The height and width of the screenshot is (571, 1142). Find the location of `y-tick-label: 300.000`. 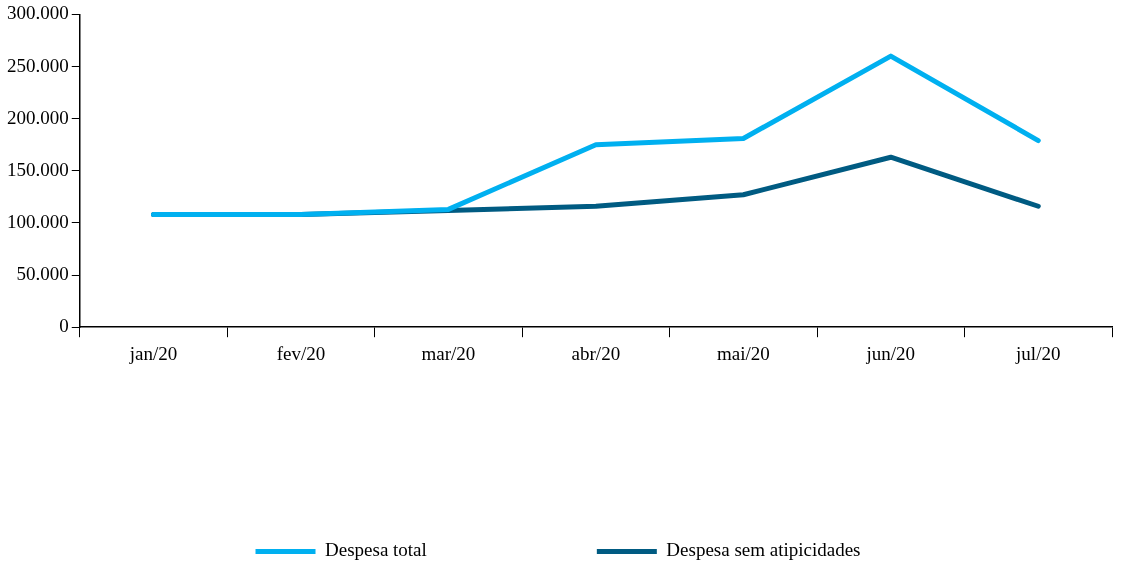

y-tick-label: 300.000 is located at coordinates (38, 13).